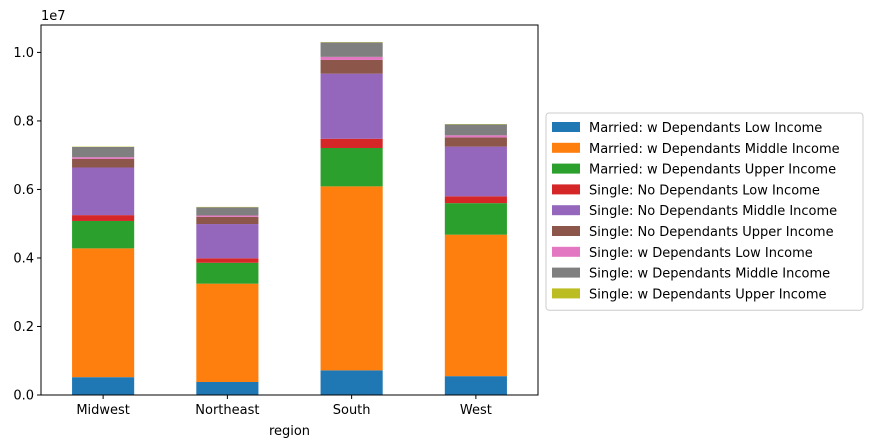  What do you see at coordinates (23, 327) in the screenshot?
I see `y-tick-label: 0.2` at bounding box center [23, 327].